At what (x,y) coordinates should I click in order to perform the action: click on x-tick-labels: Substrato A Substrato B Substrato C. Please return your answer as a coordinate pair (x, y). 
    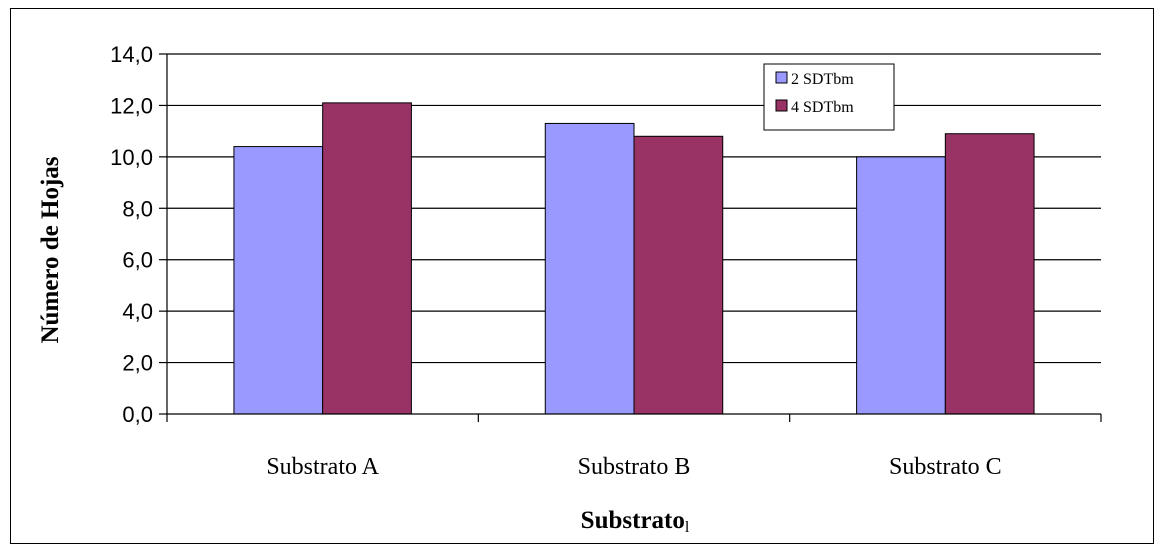
    Looking at the image, I should click on (633, 467).